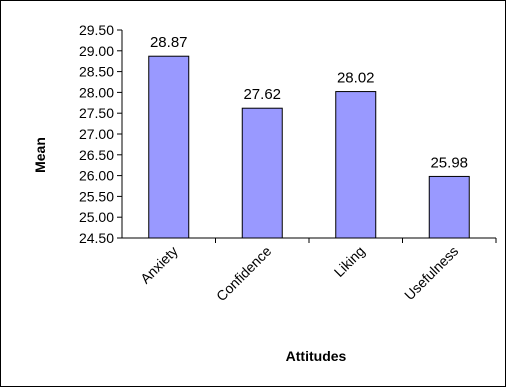  I want to click on x-tick-label-confidence: Confidence, so click(244, 274).